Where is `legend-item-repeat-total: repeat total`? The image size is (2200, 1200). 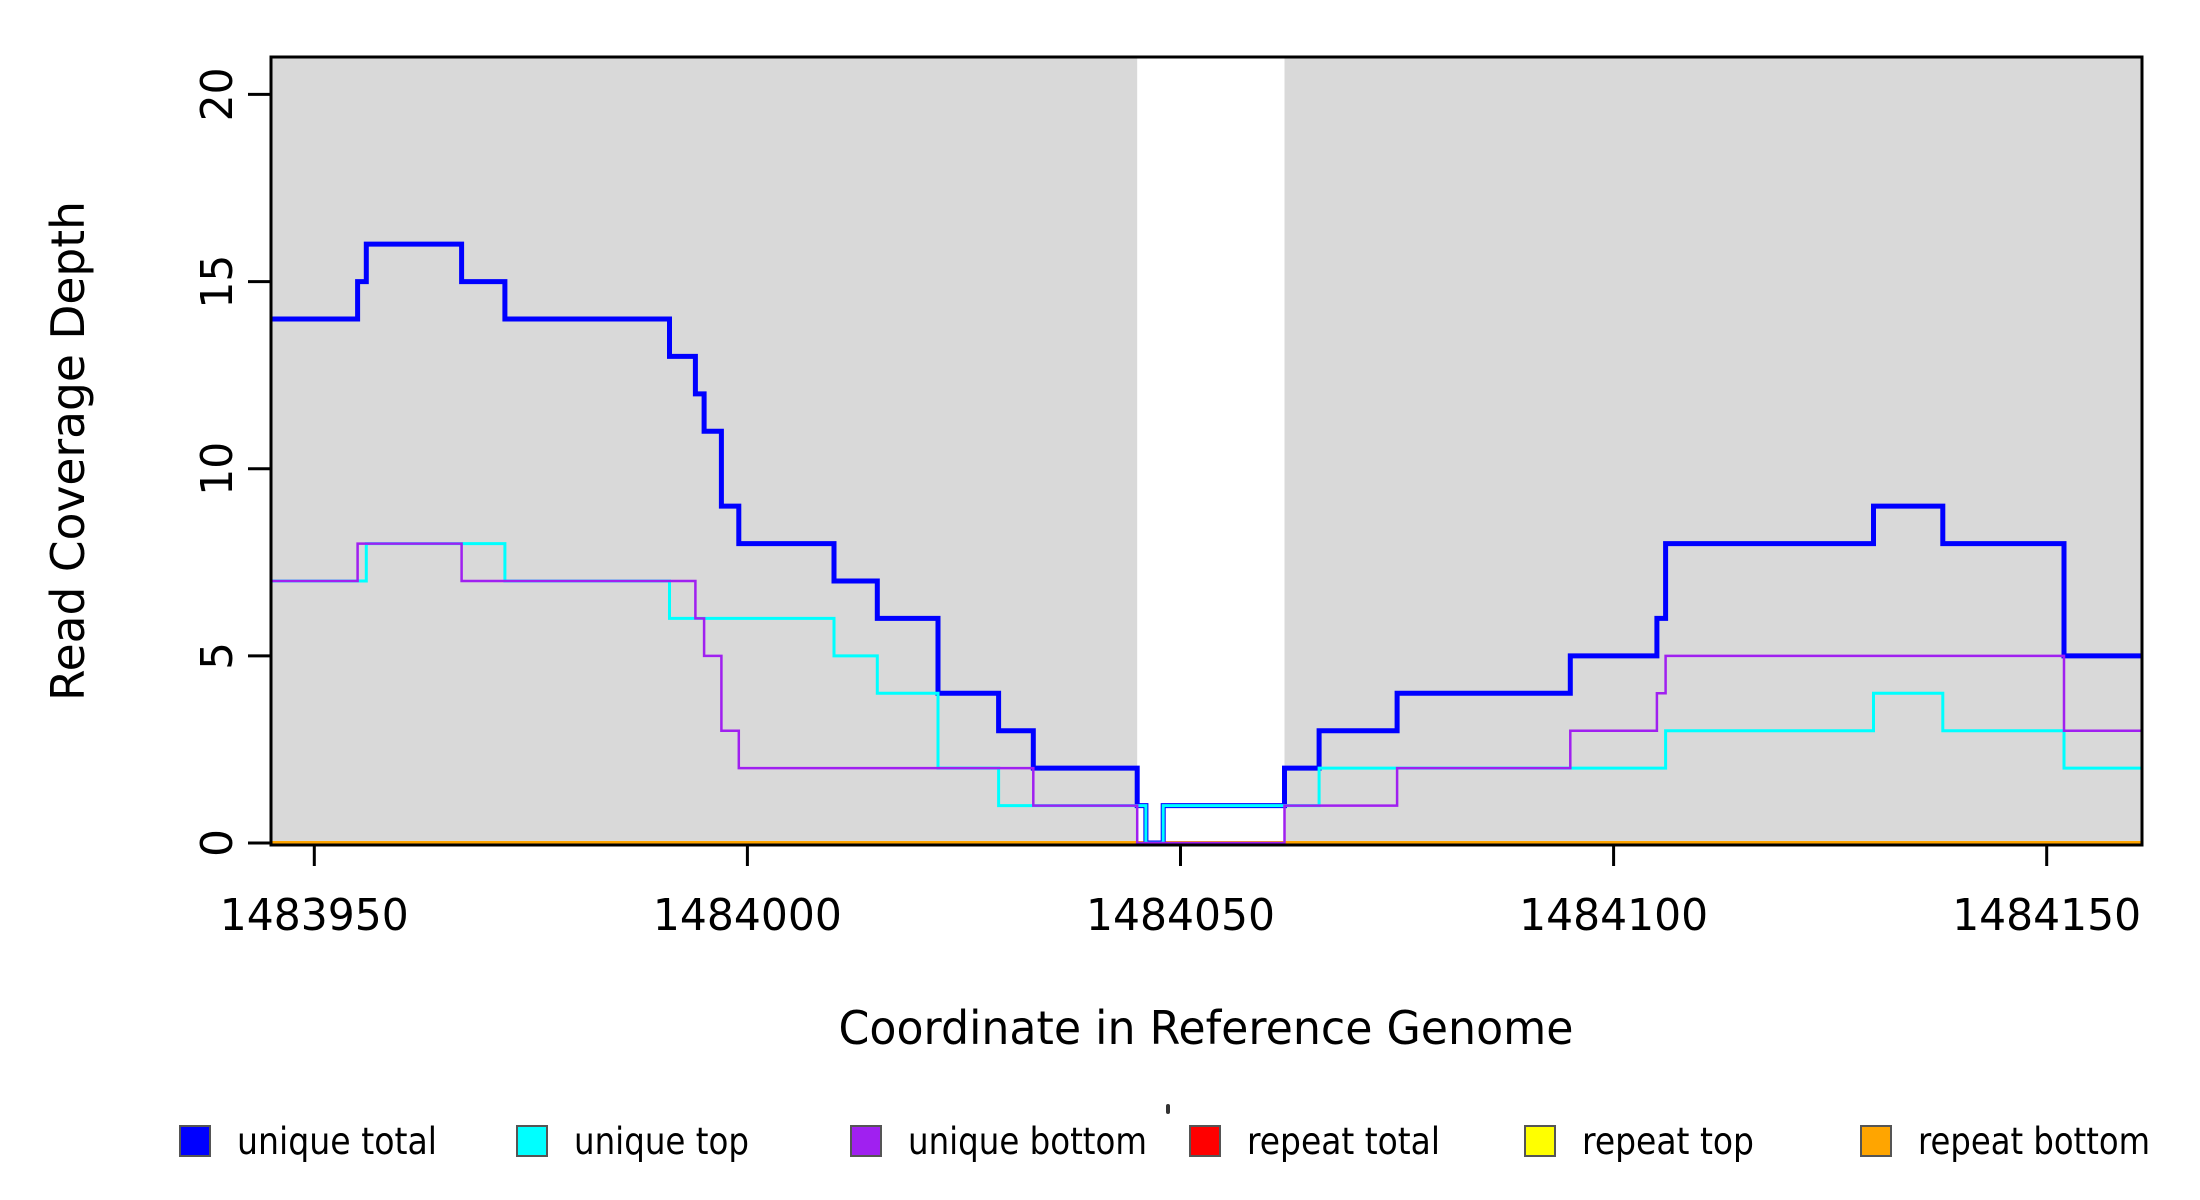
legend-item-repeat-total: repeat total is located at coordinates (1314, 1141).